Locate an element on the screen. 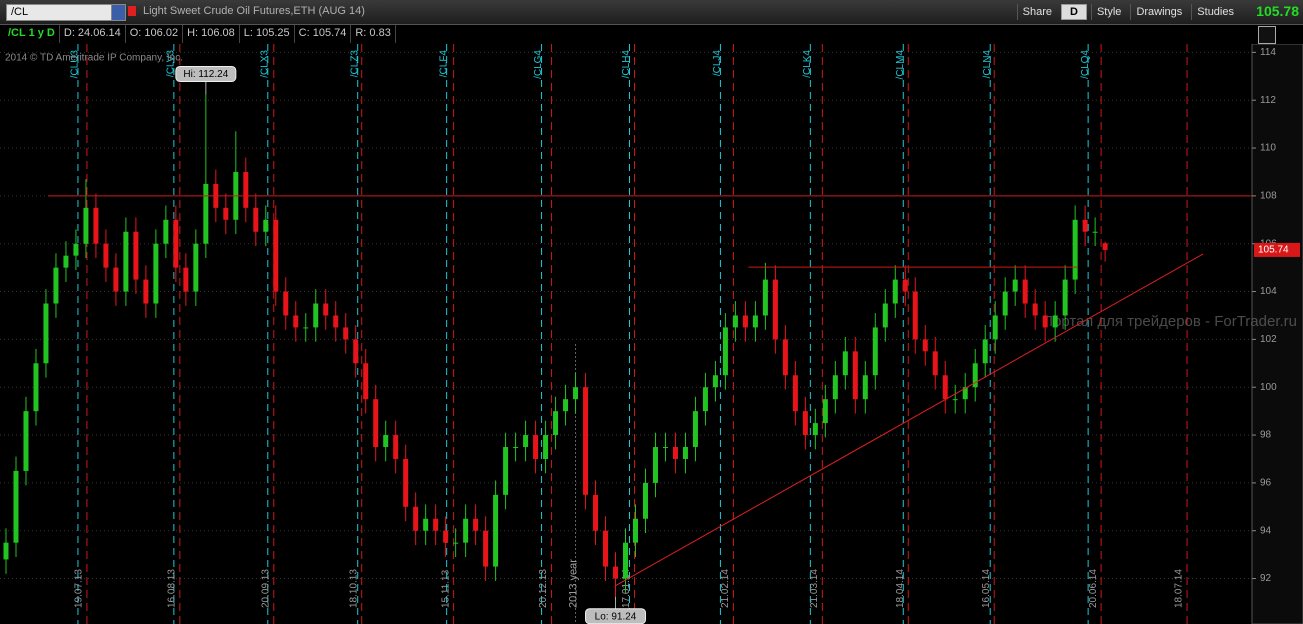 The height and width of the screenshot is (624, 1303). watermark: Портал для трейдеров - ForTrader.ru is located at coordinates (1169, 321).